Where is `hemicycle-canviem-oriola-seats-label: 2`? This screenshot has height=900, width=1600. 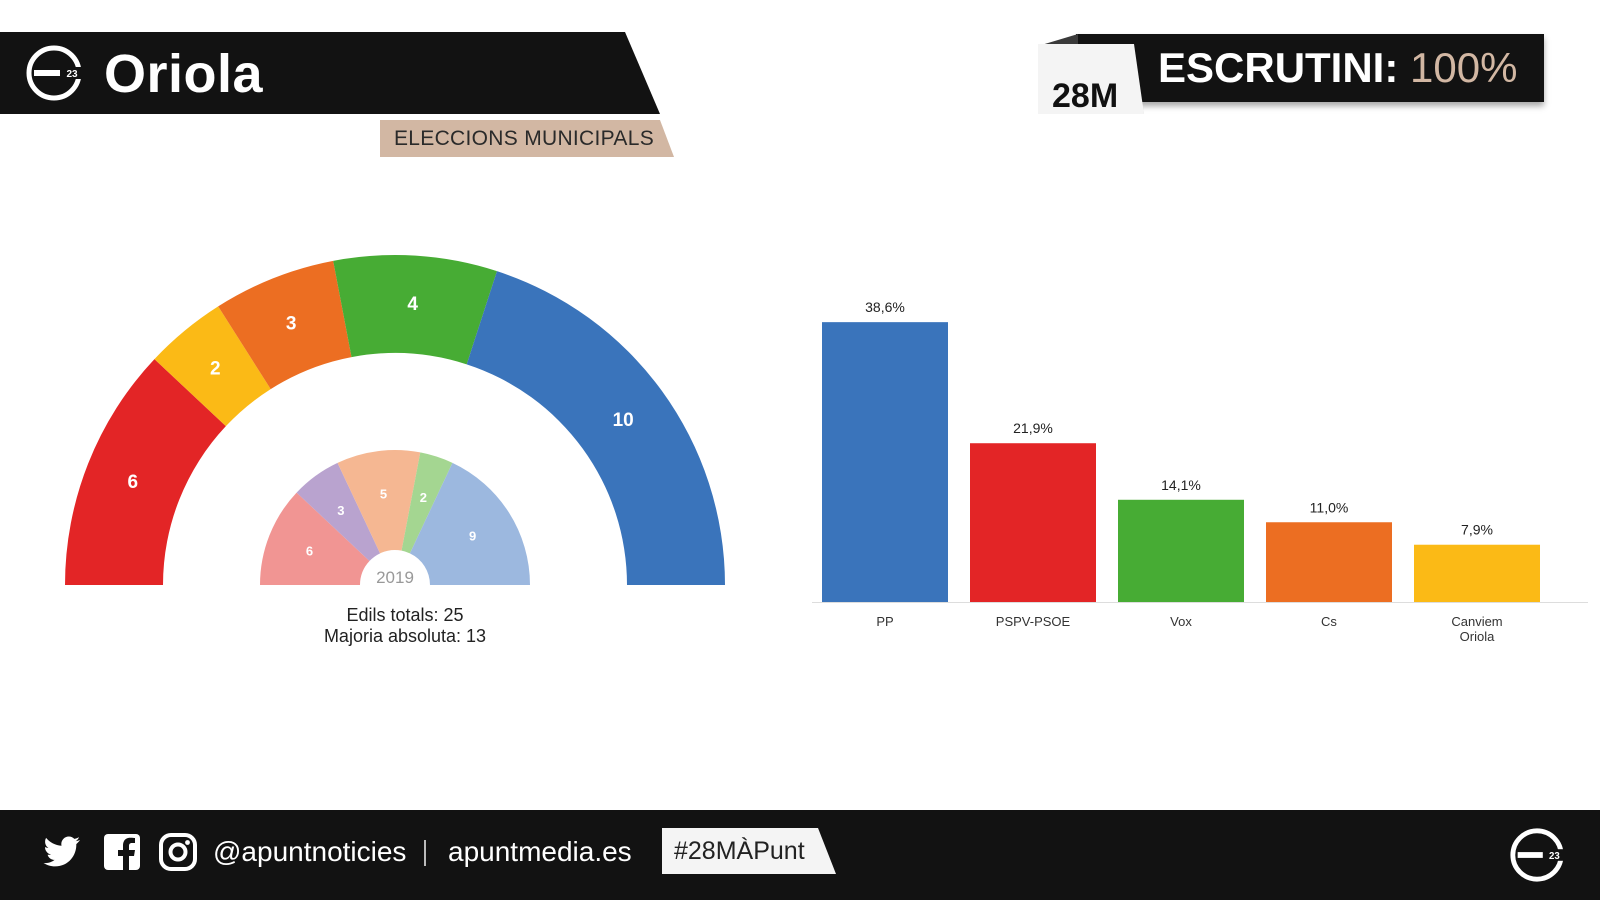
hemicycle-canviem-oriola-seats-label: 2 is located at coordinates (215, 368).